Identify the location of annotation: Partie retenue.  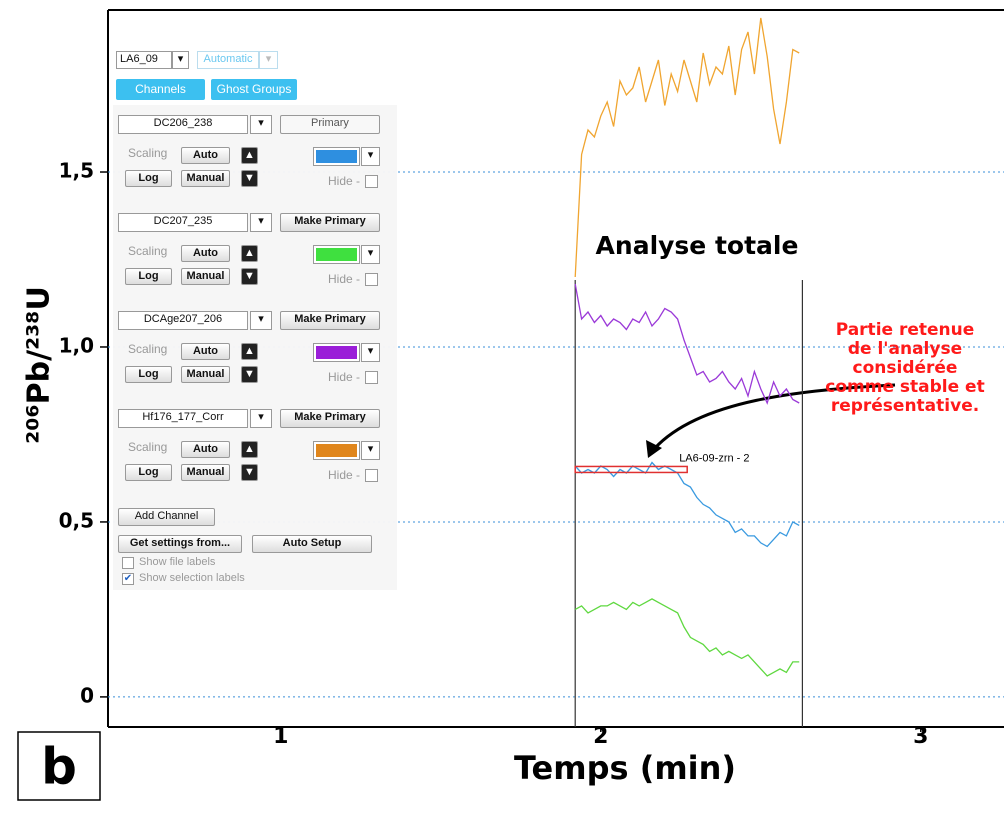
(905, 330).